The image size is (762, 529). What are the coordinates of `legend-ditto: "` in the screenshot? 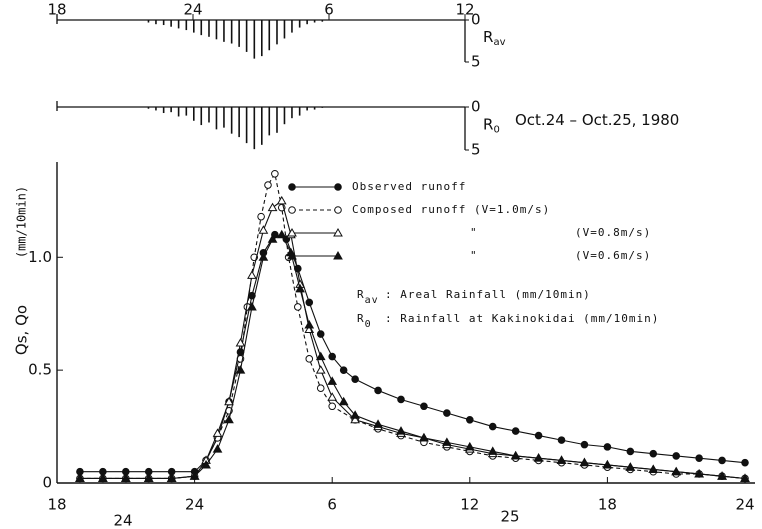 It's located at (474, 232).